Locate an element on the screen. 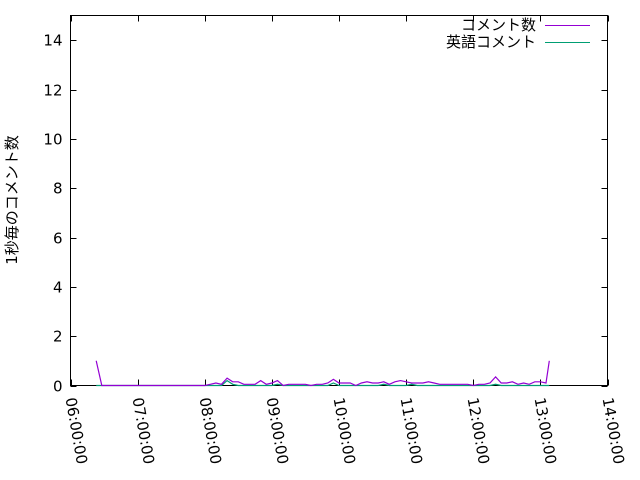 This screenshot has height=480, width=640. x-tick-label: 07:00:00 is located at coordinates (143, 430).